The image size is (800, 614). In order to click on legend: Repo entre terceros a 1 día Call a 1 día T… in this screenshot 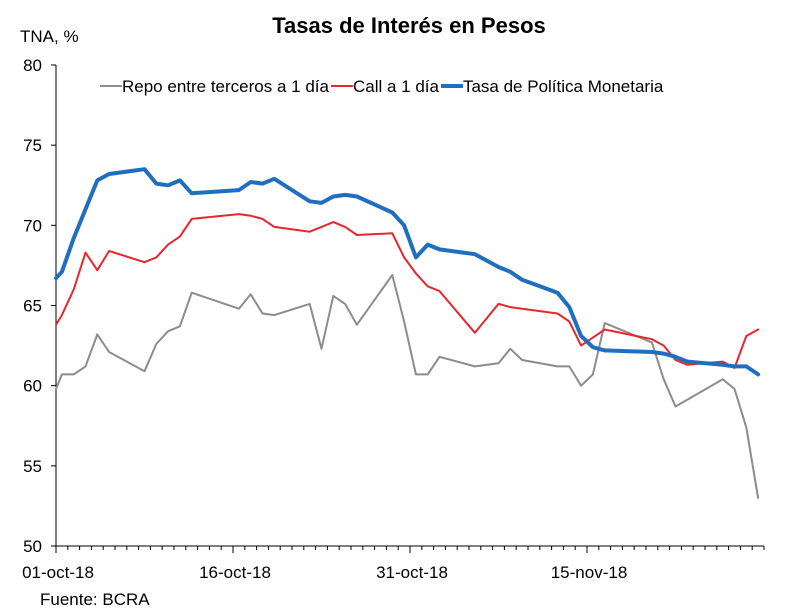, I will do `click(382, 86)`.